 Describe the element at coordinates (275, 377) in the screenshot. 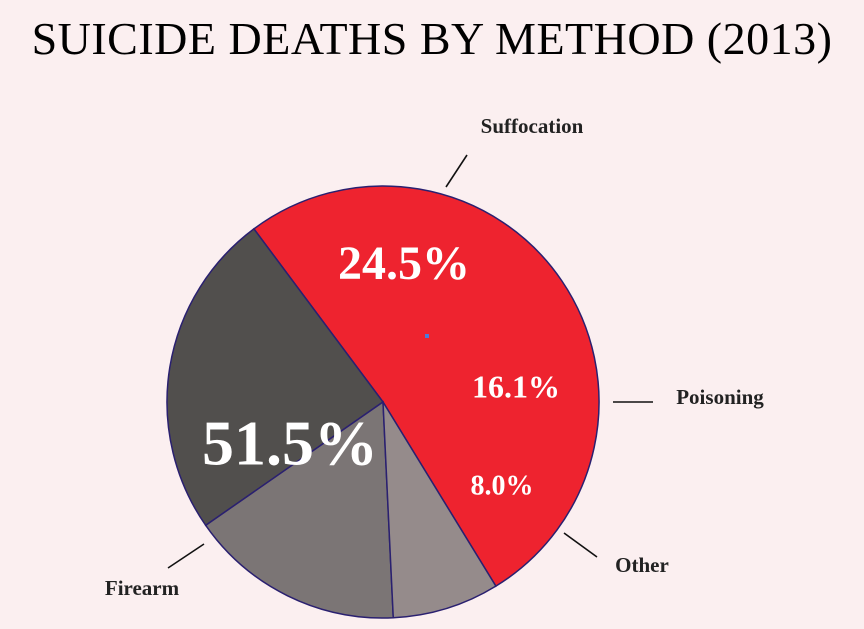

I see `pie-slice-suffocation` at that location.